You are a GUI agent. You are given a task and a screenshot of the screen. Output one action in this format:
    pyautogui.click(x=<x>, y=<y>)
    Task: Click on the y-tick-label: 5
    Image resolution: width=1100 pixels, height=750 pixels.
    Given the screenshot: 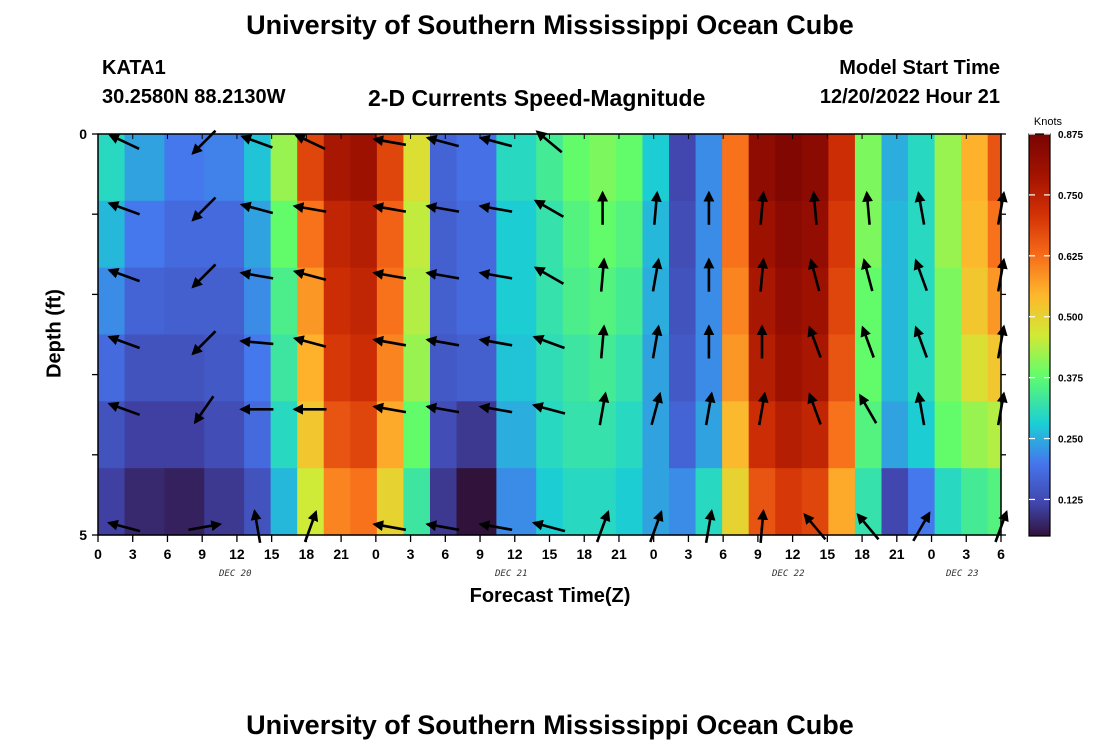 What is the action you would take?
    pyautogui.click(x=83, y=535)
    